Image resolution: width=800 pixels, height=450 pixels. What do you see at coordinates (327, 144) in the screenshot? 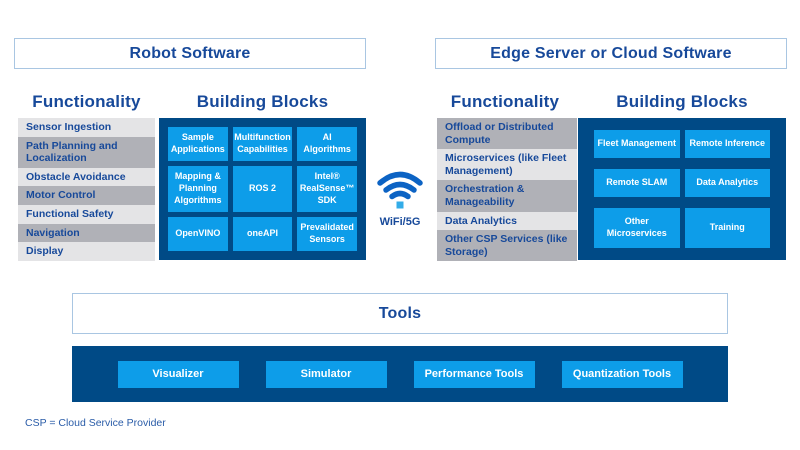
I see `block-ai-algorithms: AI Algorithms` at bounding box center [327, 144].